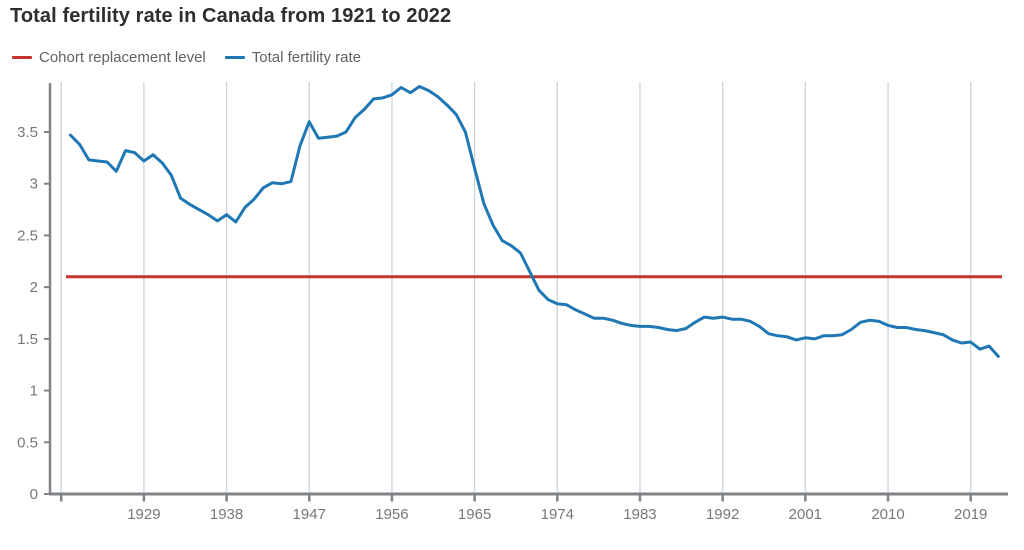  Describe the element at coordinates (557, 514) in the screenshot. I see `x-tick-label: 1974` at that location.